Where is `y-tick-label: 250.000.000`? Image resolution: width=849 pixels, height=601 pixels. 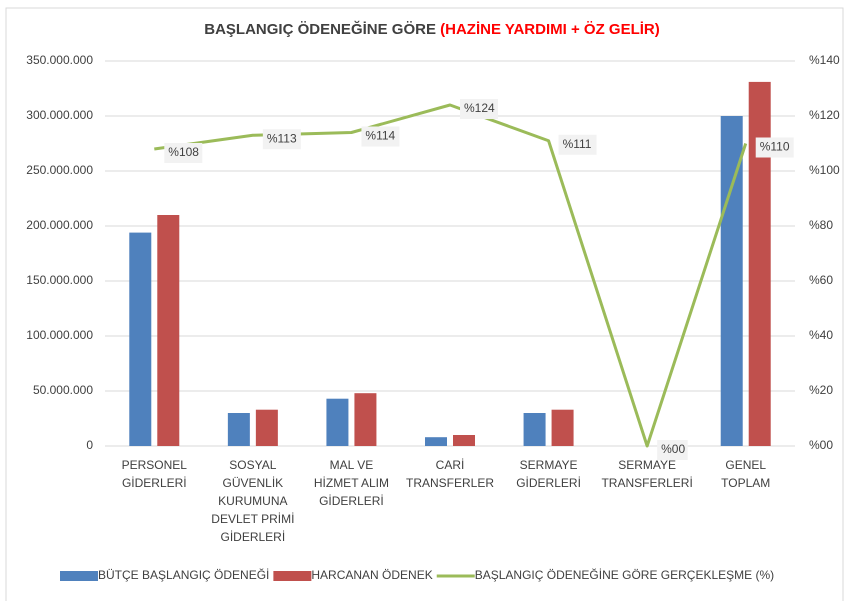
y-tick-label: 250.000.000 is located at coordinates (59, 170).